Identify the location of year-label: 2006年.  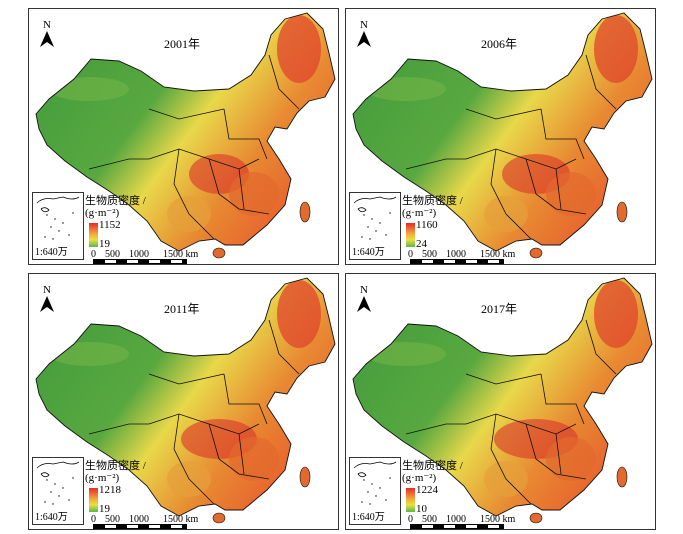
(499, 44).